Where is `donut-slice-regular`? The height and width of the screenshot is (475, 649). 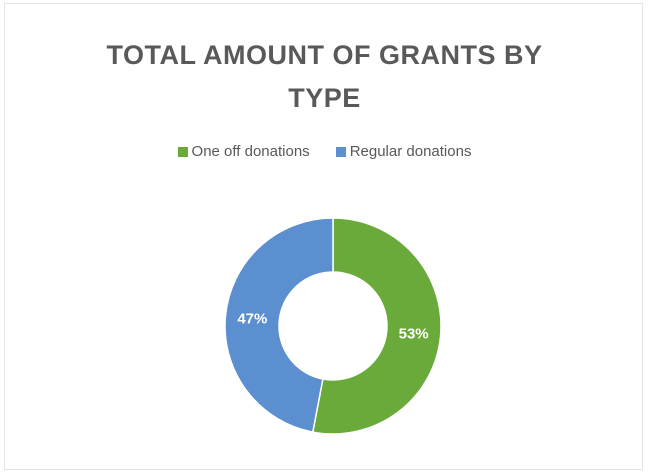 donut-slice-regular is located at coordinates (279, 325).